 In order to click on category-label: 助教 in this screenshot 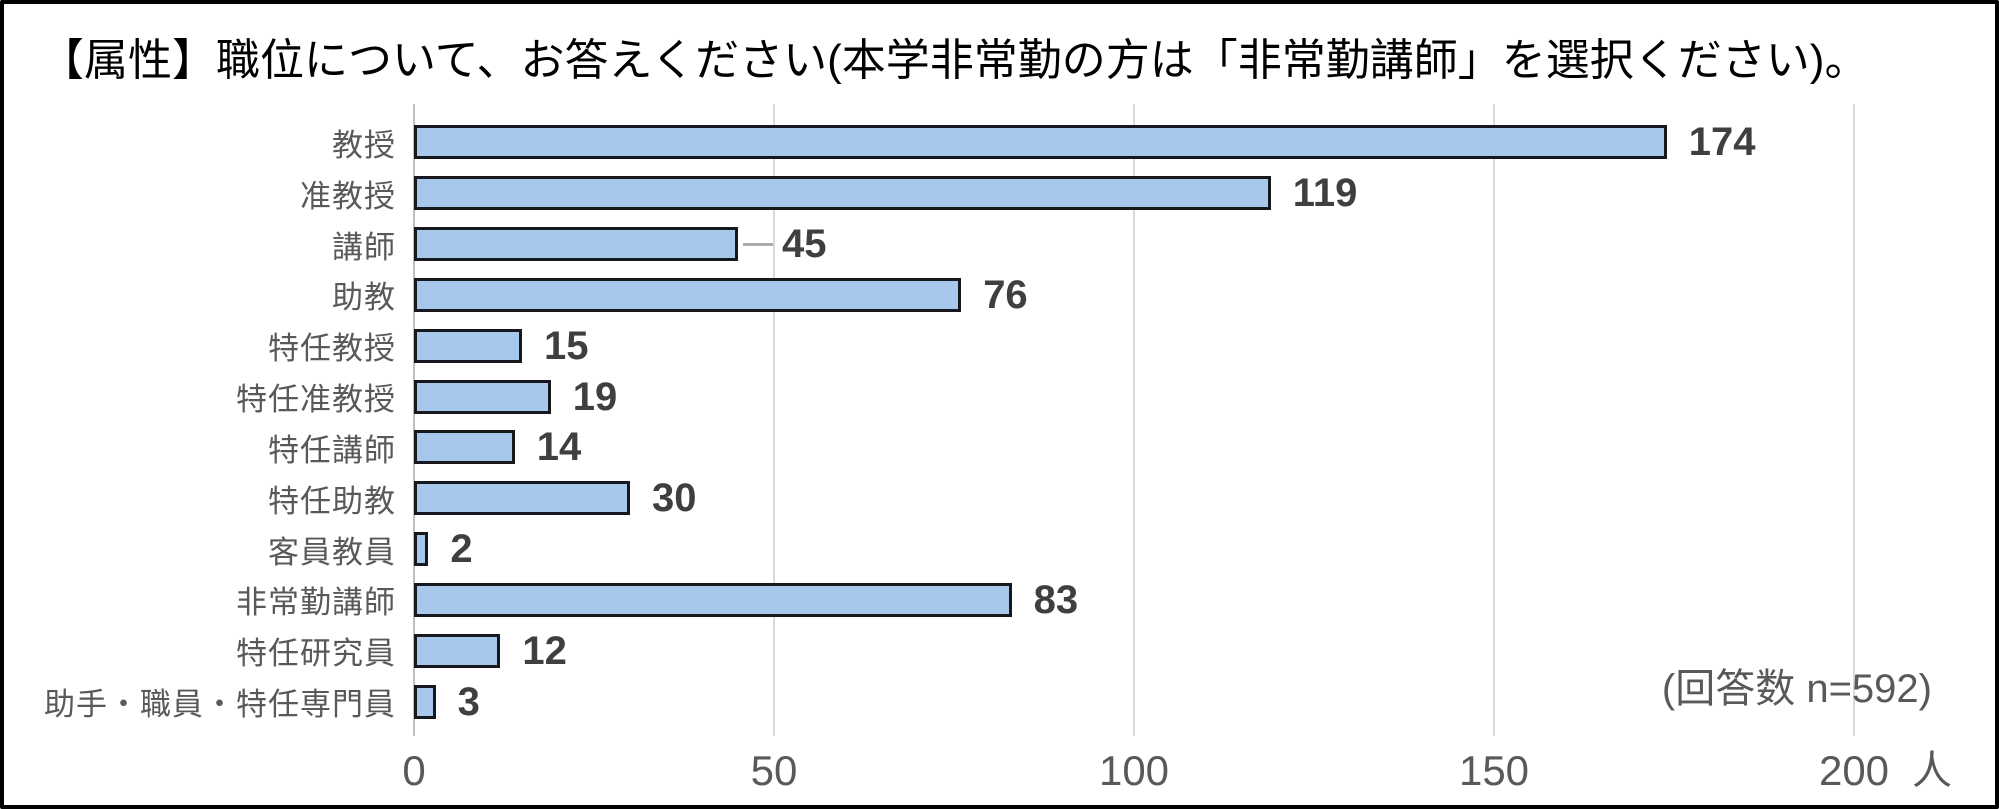, I will do `click(364, 298)`.